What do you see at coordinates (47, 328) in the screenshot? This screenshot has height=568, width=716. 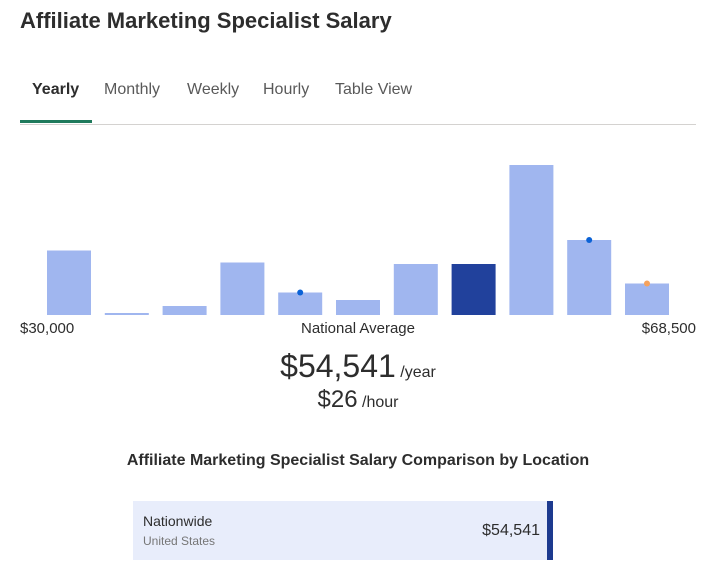 I see `x-axis-min-label: $30,000` at bounding box center [47, 328].